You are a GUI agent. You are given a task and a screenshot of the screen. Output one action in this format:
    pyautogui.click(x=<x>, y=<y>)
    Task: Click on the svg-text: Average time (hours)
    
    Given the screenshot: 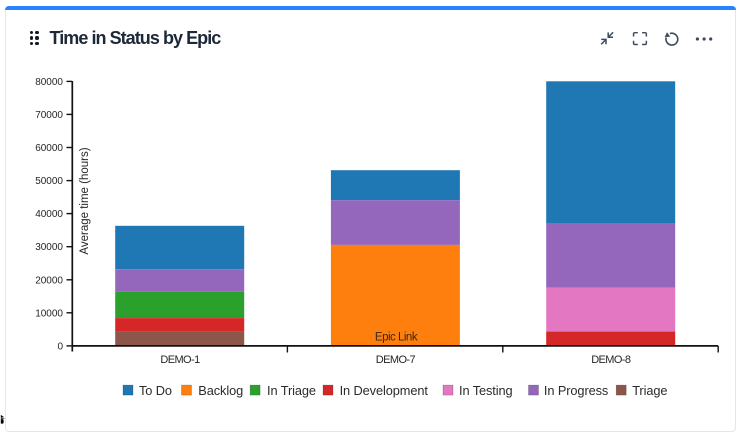 What is the action you would take?
    pyautogui.click(x=85, y=200)
    